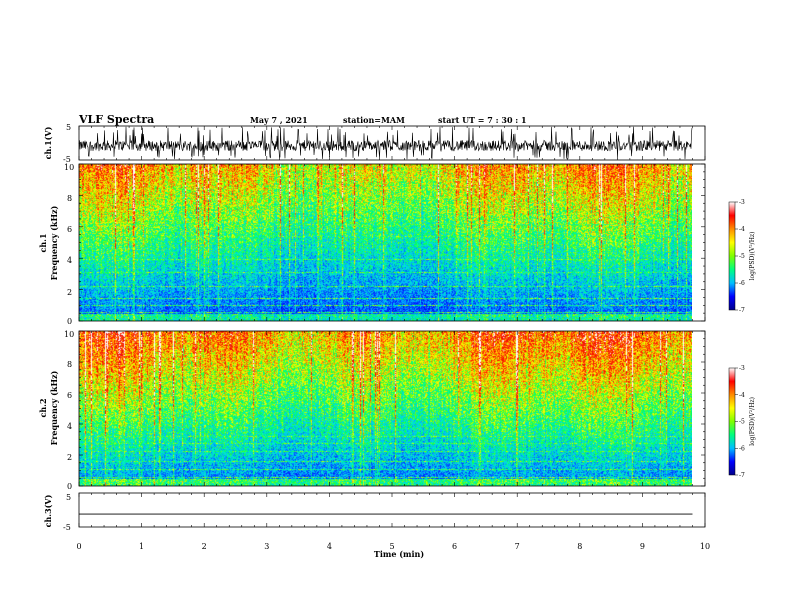 This screenshot has width=792, height=612. I want to click on time-tick-label: 9, so click(642, 546).